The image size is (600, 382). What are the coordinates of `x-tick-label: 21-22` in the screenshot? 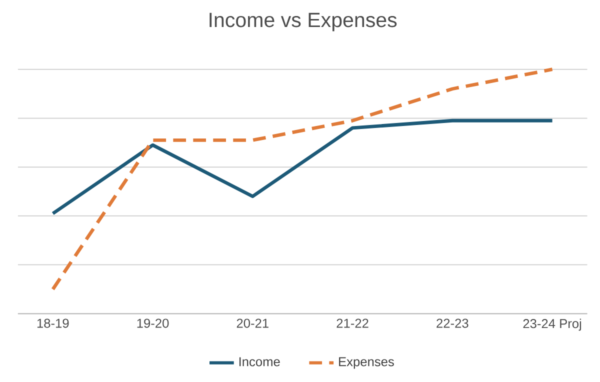 It's located at (352, 323).